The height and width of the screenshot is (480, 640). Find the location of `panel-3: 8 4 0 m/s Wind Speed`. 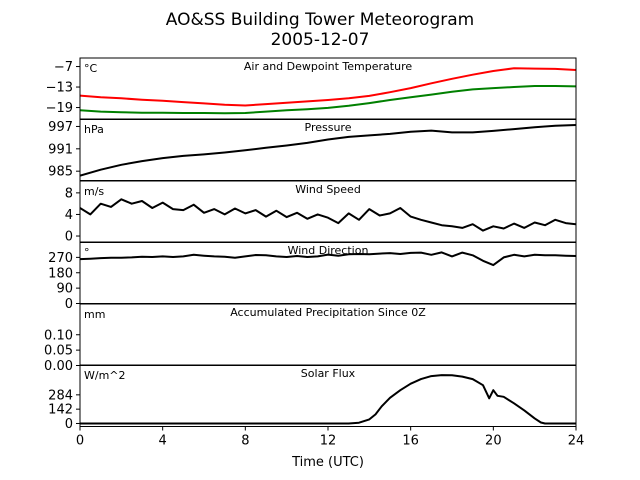

panel-3: 8 4 0 m/s Wind Speed is located at coordinates (321, 212).